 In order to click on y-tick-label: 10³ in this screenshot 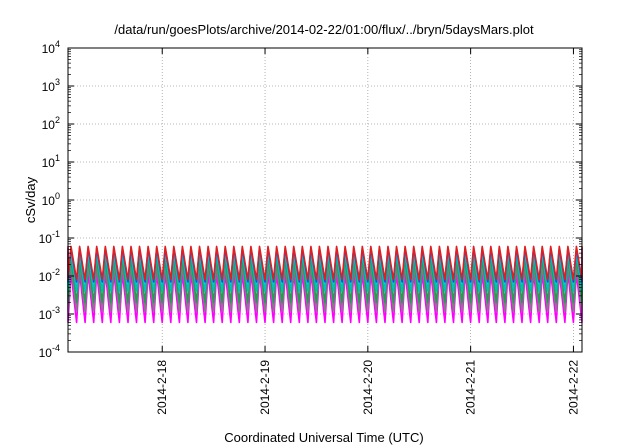, I will do `click(51, 85)`.